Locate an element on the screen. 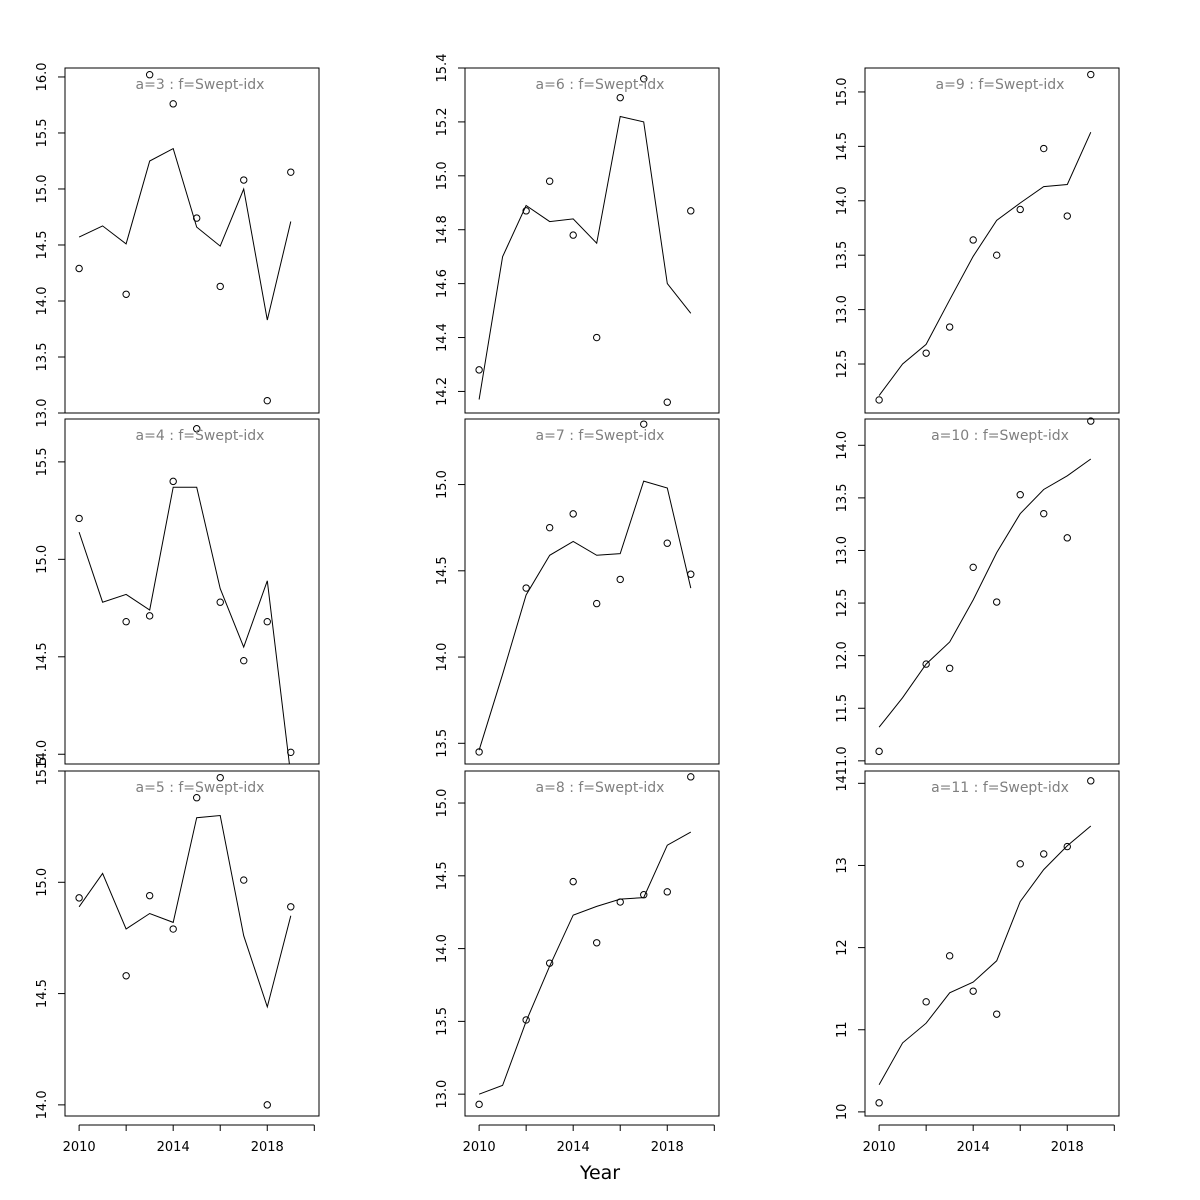  y-tick-label: 14.6 is located at coordinates (442, 283).